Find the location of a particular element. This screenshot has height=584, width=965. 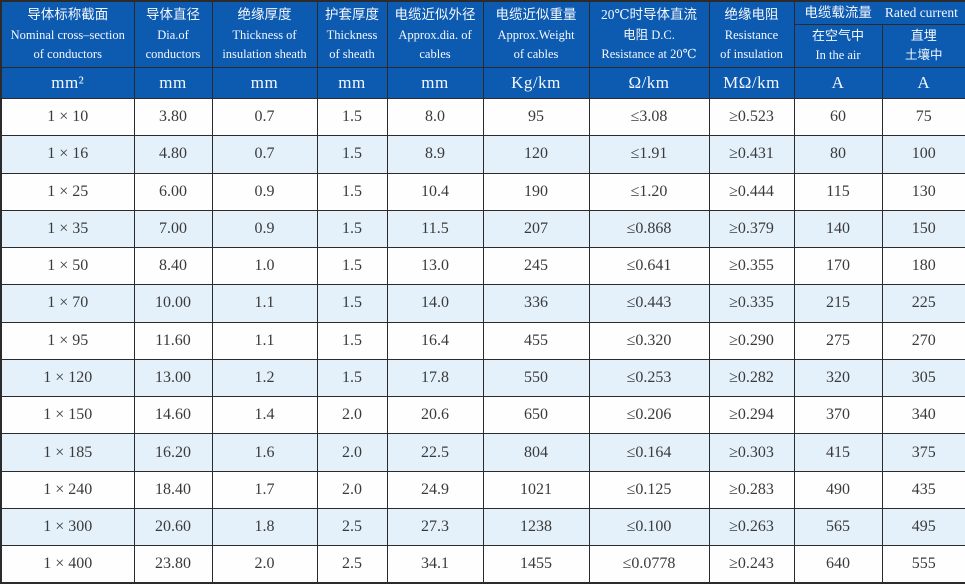

cell-dc-resistance-20c: ≤1.91 is located at coordinates (649, 154).